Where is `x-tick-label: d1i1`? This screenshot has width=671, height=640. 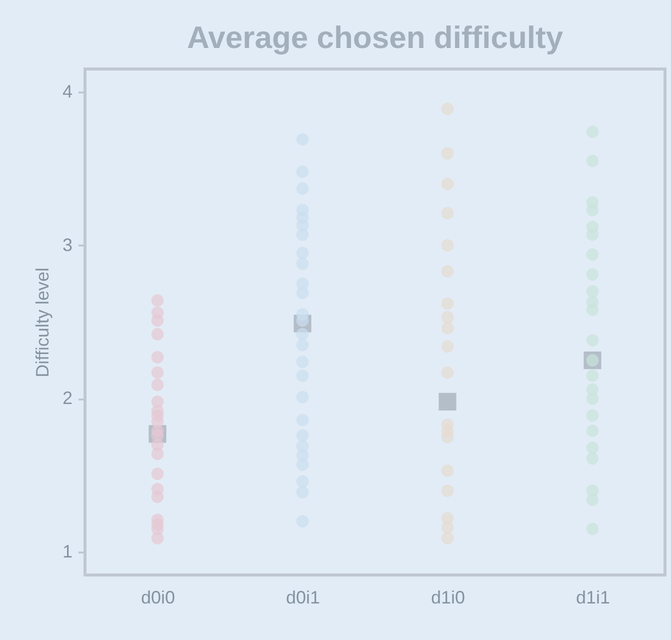 x-tick-label: d1i1 is located at coordinates (593, 598).